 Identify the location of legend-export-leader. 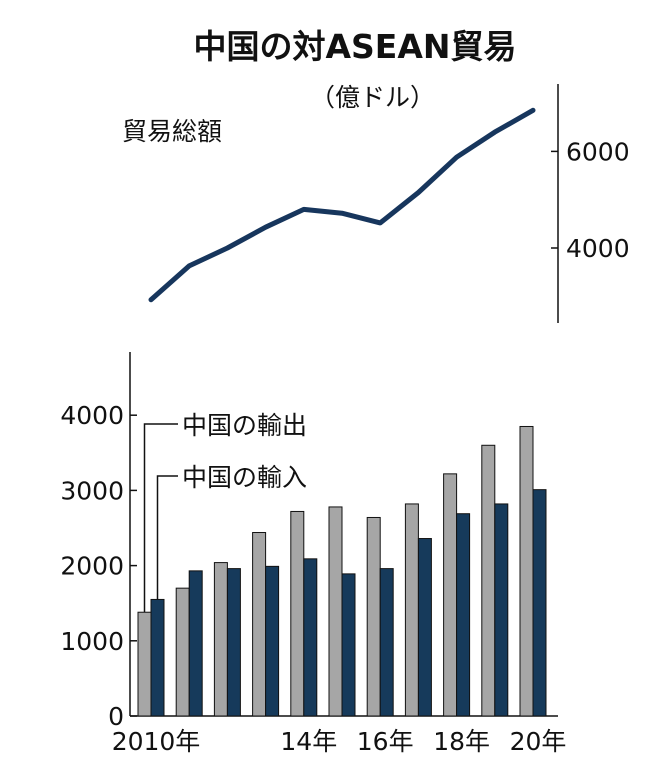
(160, 518).